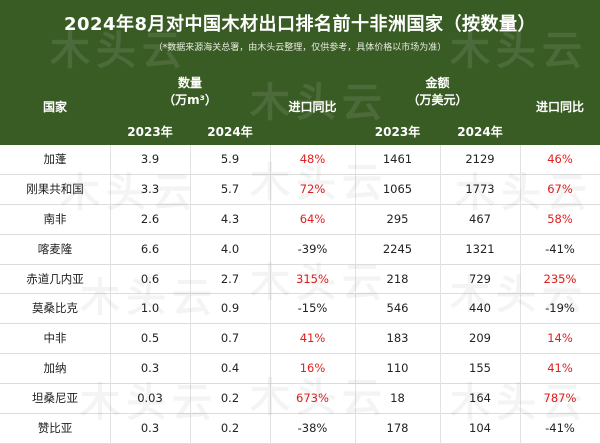 Image resolution: width=600 pixels, height=444 pixels. Describe the element at coordinates (150, 398) in the screenshot. I see `cell-quantity-2023: 0.03` at that location.